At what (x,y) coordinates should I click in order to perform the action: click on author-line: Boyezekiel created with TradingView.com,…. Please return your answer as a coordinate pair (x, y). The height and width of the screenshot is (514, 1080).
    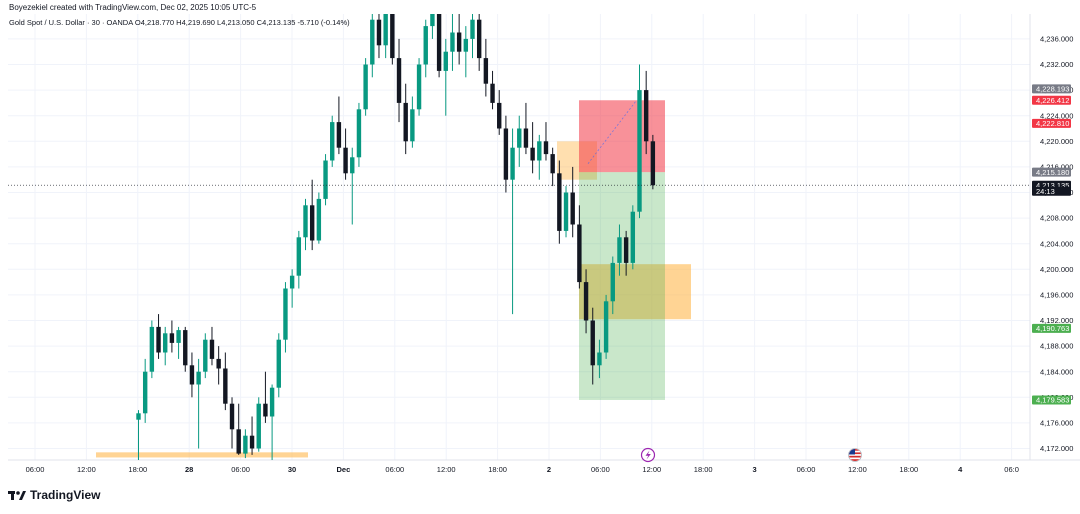
    Looking at the image, I should click on (133, 7).